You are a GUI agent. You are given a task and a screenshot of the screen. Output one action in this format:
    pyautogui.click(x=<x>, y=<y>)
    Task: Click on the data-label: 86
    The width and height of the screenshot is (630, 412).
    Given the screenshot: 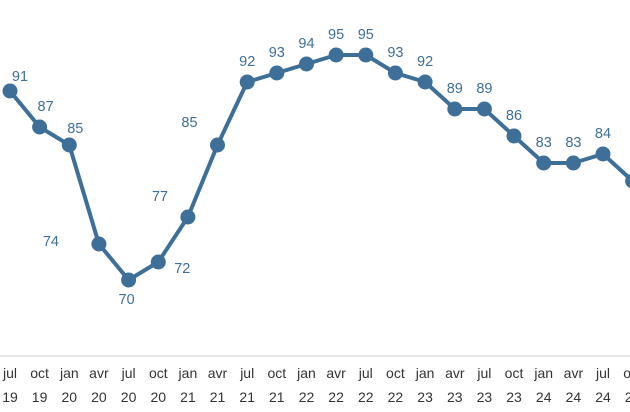 What is the action you would take?
    pyautogui.click(x=514, y=116)
    